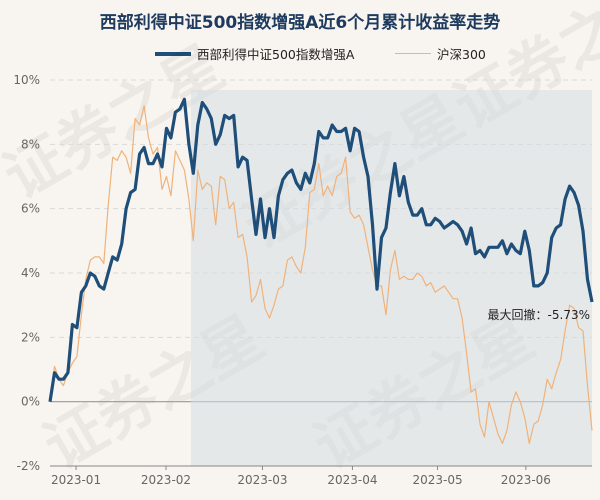 The width and height of the screenshot is (600, 500). Describe the element at coordinates (461, 54) in the screenshot. I see `legend-label-index: 沪深300` at that location.